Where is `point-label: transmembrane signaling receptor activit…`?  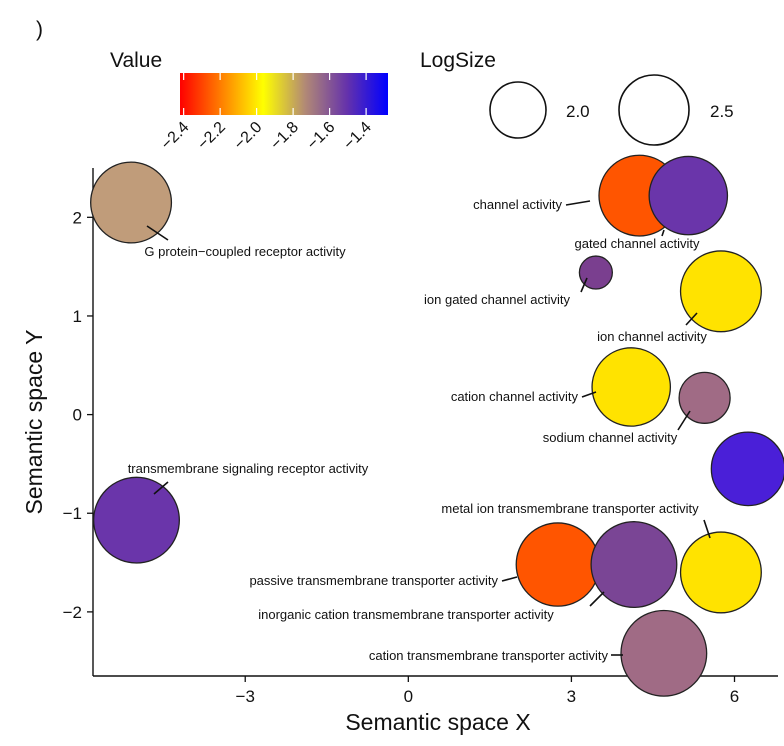 point-label: transmembrane signaling receptor activit… is located at coordinates (248, 468).